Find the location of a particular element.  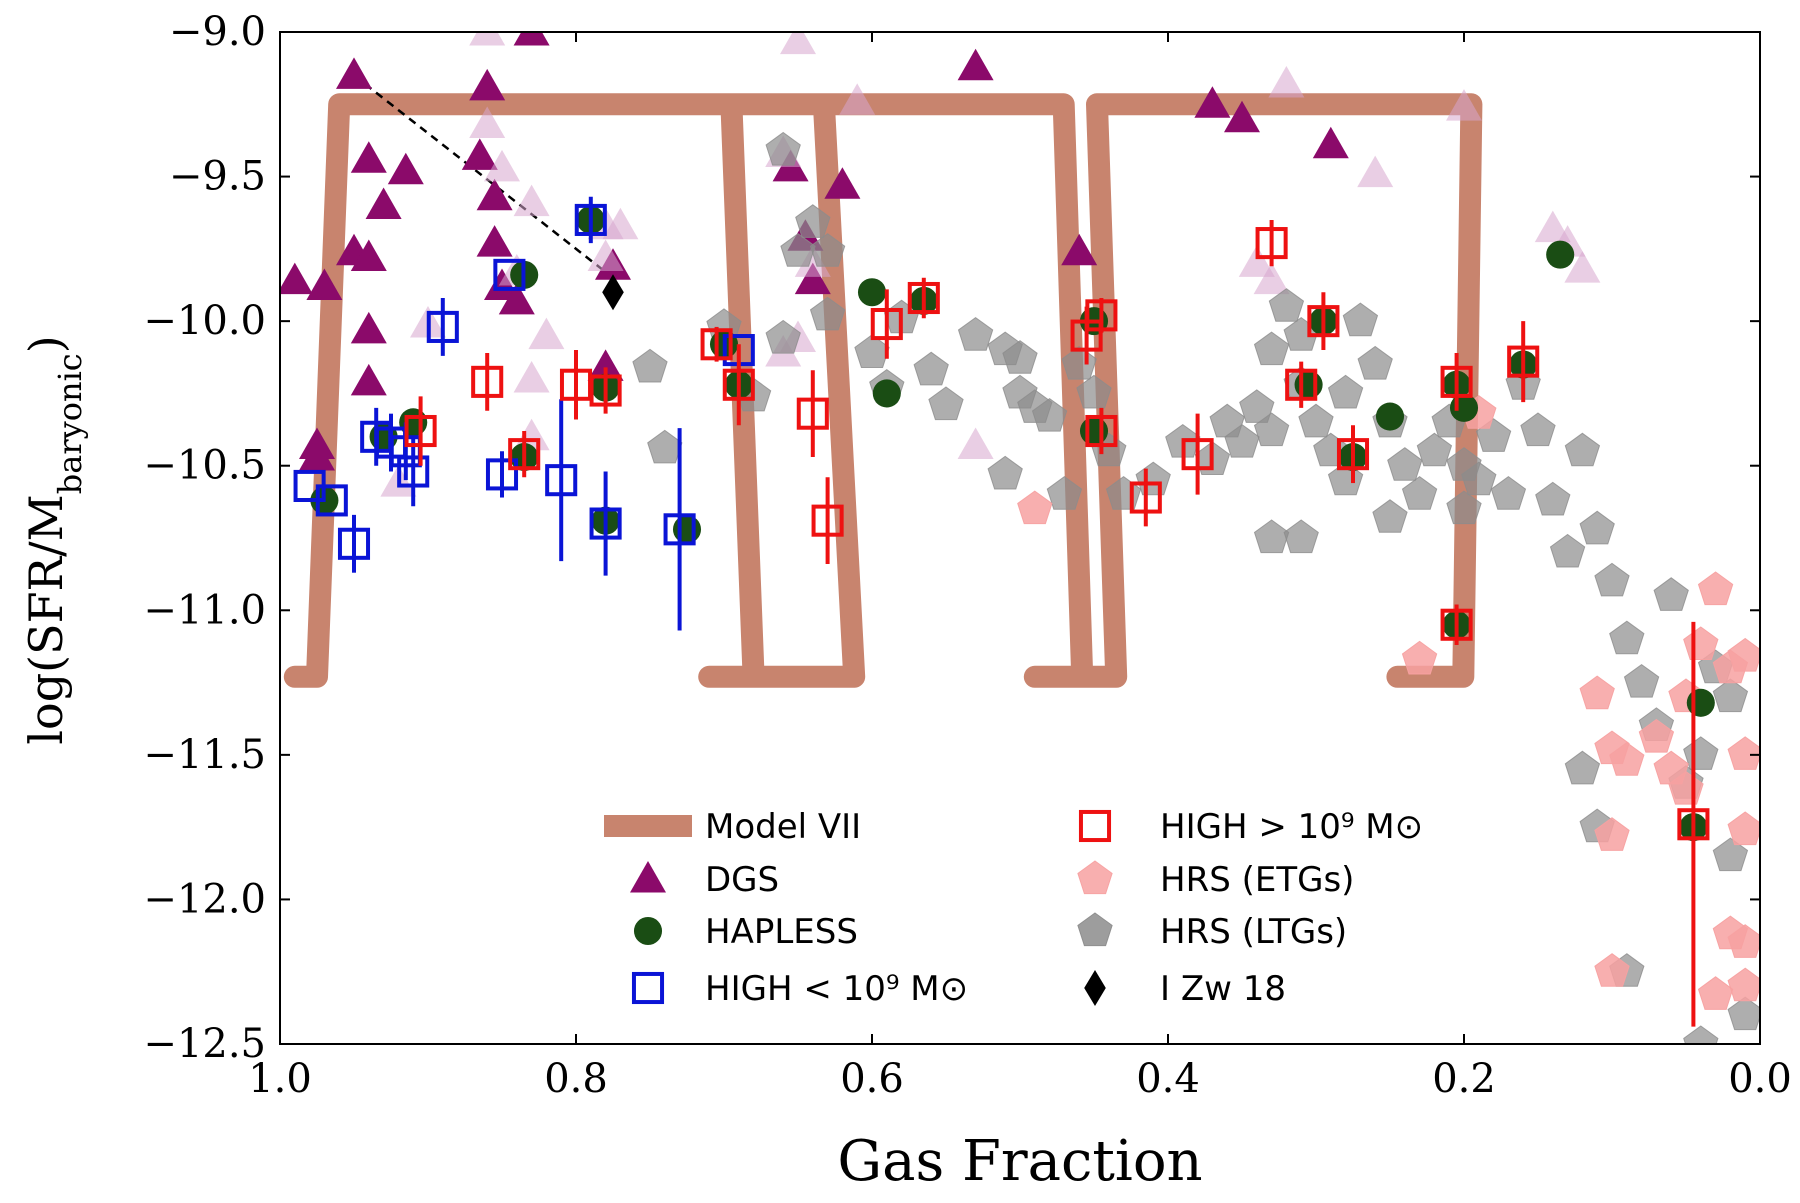

y-tick-label-2: −10.0 is located at coordinates (204, 321).